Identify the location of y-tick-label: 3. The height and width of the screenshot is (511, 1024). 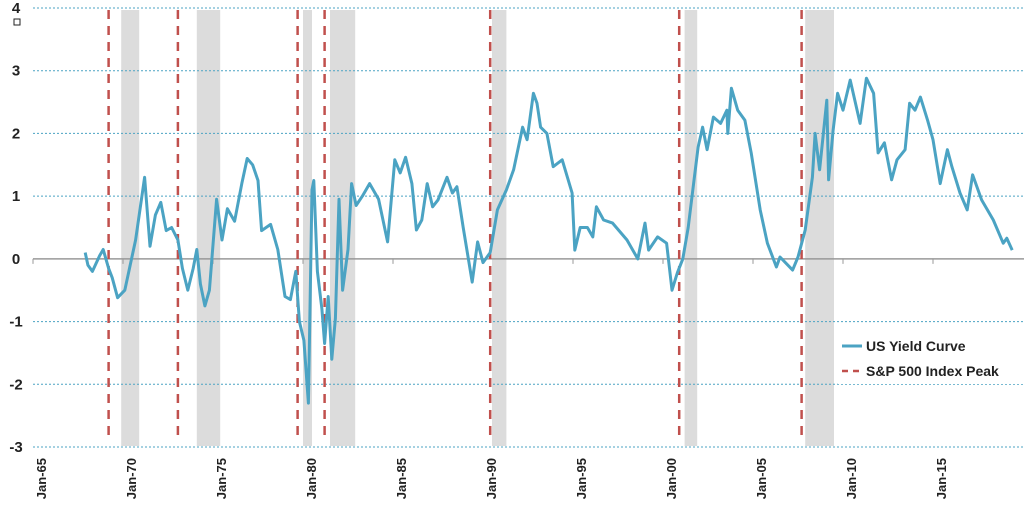
(16, 71).